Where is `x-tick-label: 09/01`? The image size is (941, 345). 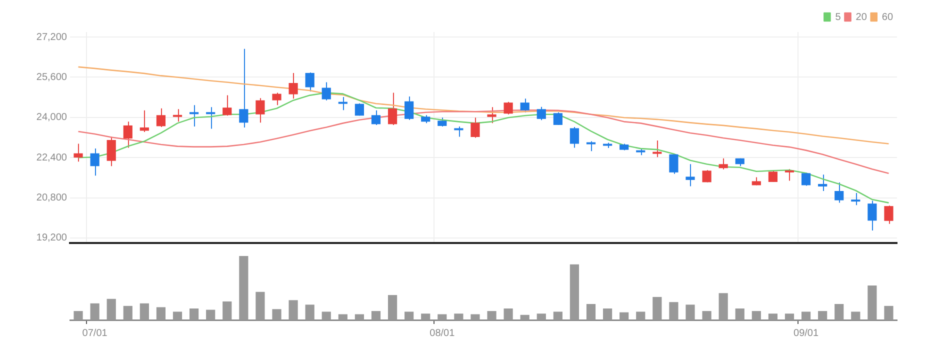 x-tick-label: 09/01 is located at coordinates (806, 333).